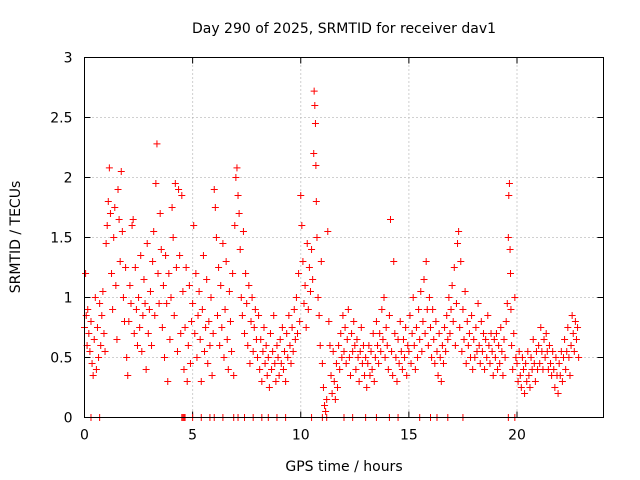 This screenshot has height=480, width=640. What do you see at coordinates (16, 237) in the screenshot?
I see `y-axis-label: SRMTID / TECUs` at bounding box center [16, 237].